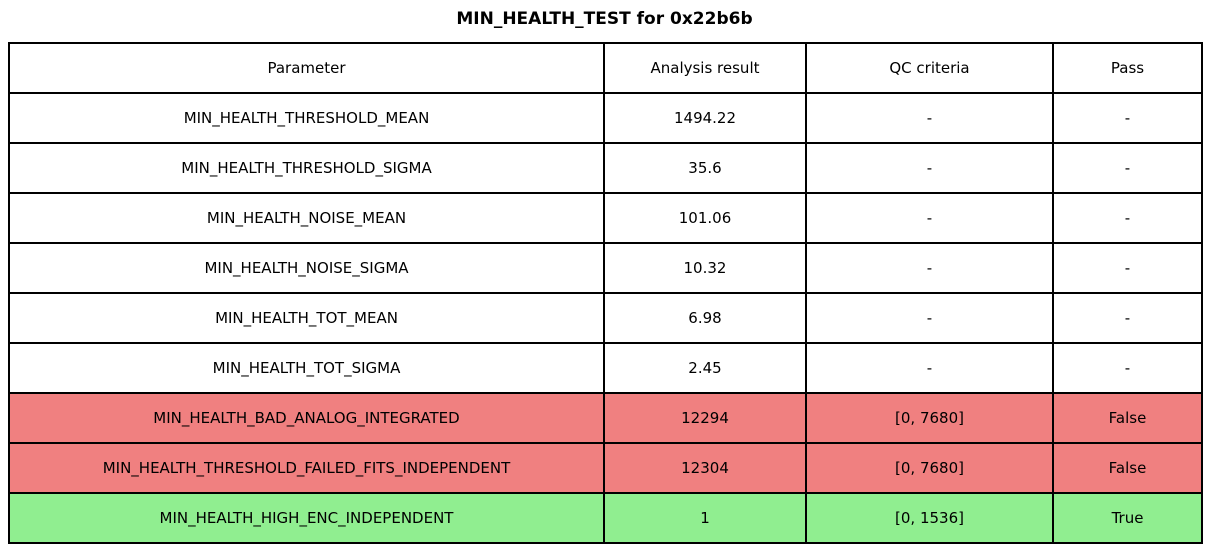  What do you see at coordinates (705, 268) in the screenshot?
I see `analysis-result-cell: 10.32` at bounding box center [705, 268].